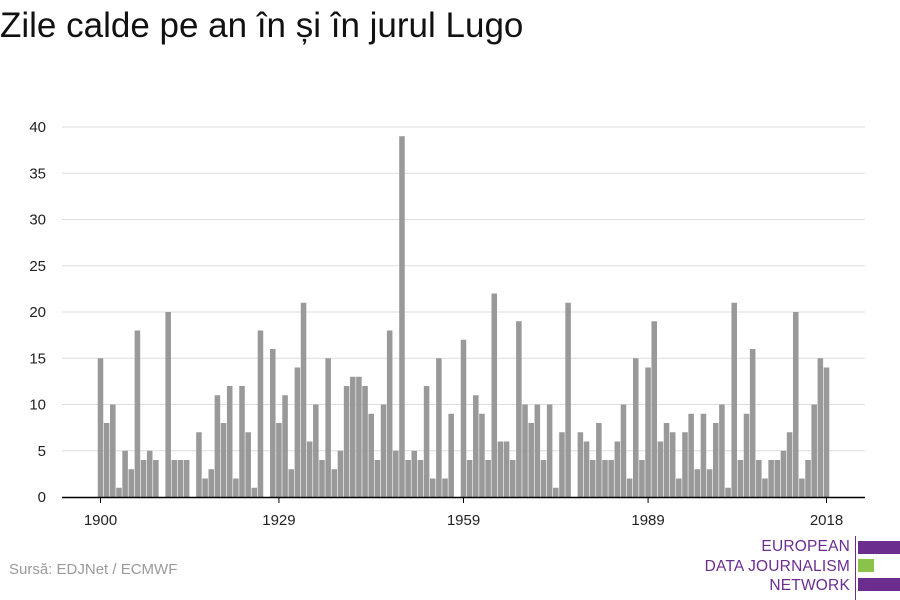 The image size is (900, 600). I want to click on x-tick-label: 1900, so click(100, 520).